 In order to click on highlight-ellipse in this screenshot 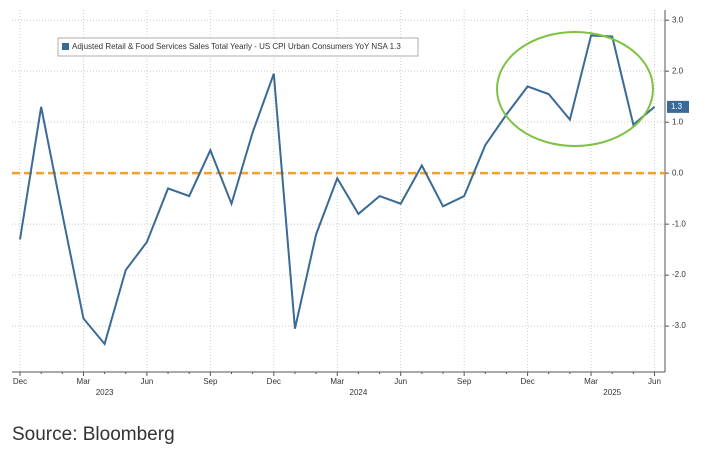, I will do `click(575, 89)`.